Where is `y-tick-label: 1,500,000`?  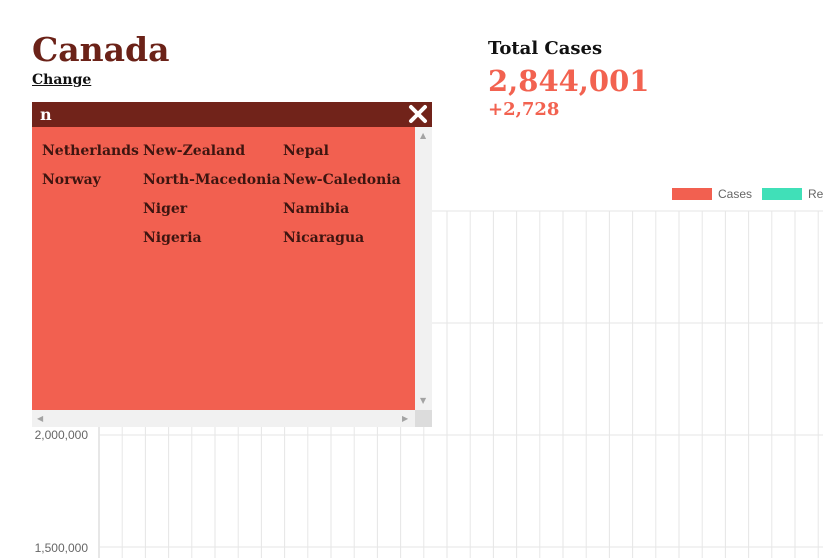
y-tick-label: 1,500,000 is located at coordinates (61, 548).